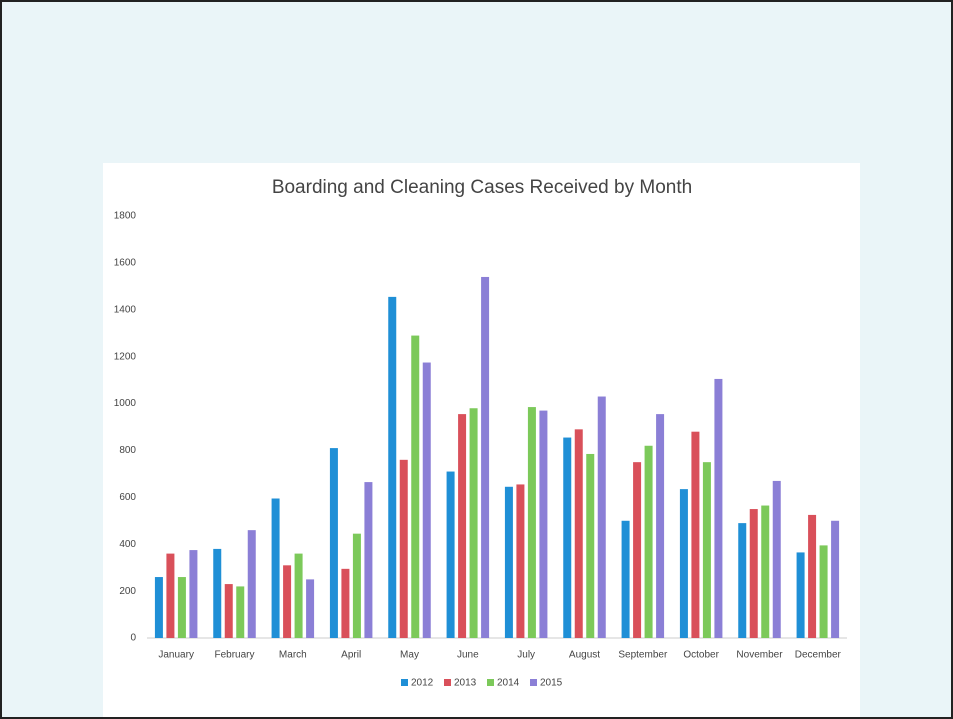 The width and height of the screenshot is (953, 719). What do you see at coordinates (759, 655) in the screenshot?
I see `x-tick-label: November` at bounding box center [759, 655].